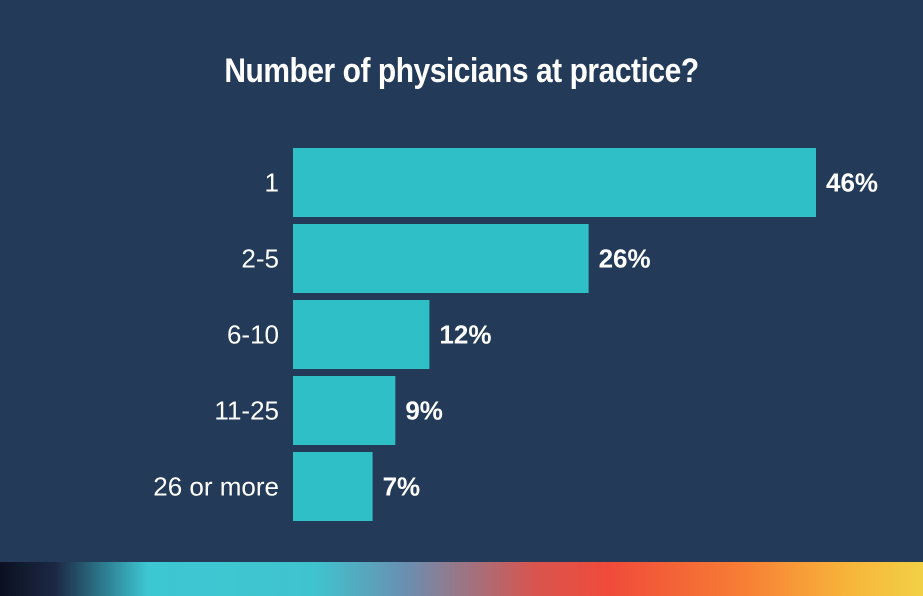  What do you see at coordinates (424, 411) in the screenshot?
I see `value-label: 9%` at bounding box center [424, 411].